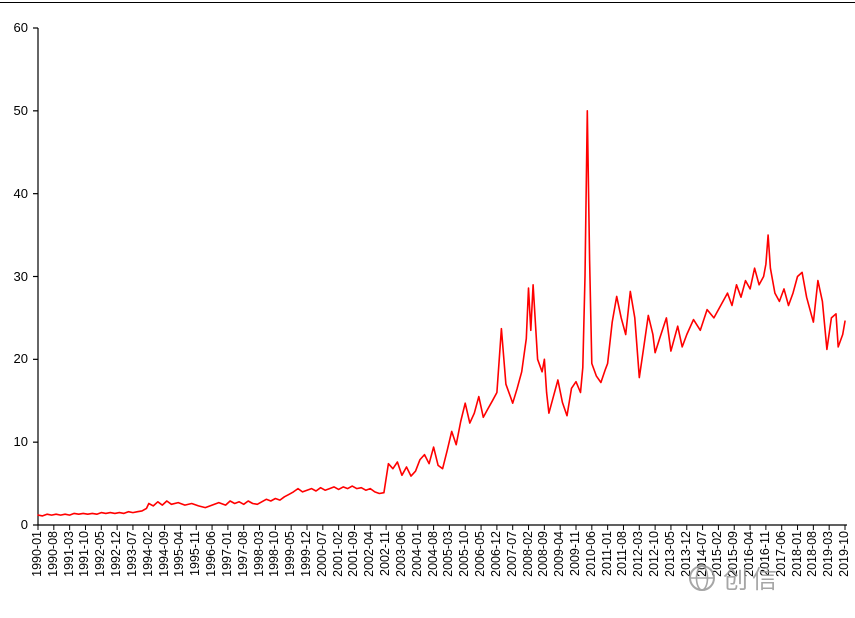 This screenshot has height=618, width=855. Describe the element at coordinates (147, 554) in the screenshot. I see `x-tick-label: 1994-02` at that location.